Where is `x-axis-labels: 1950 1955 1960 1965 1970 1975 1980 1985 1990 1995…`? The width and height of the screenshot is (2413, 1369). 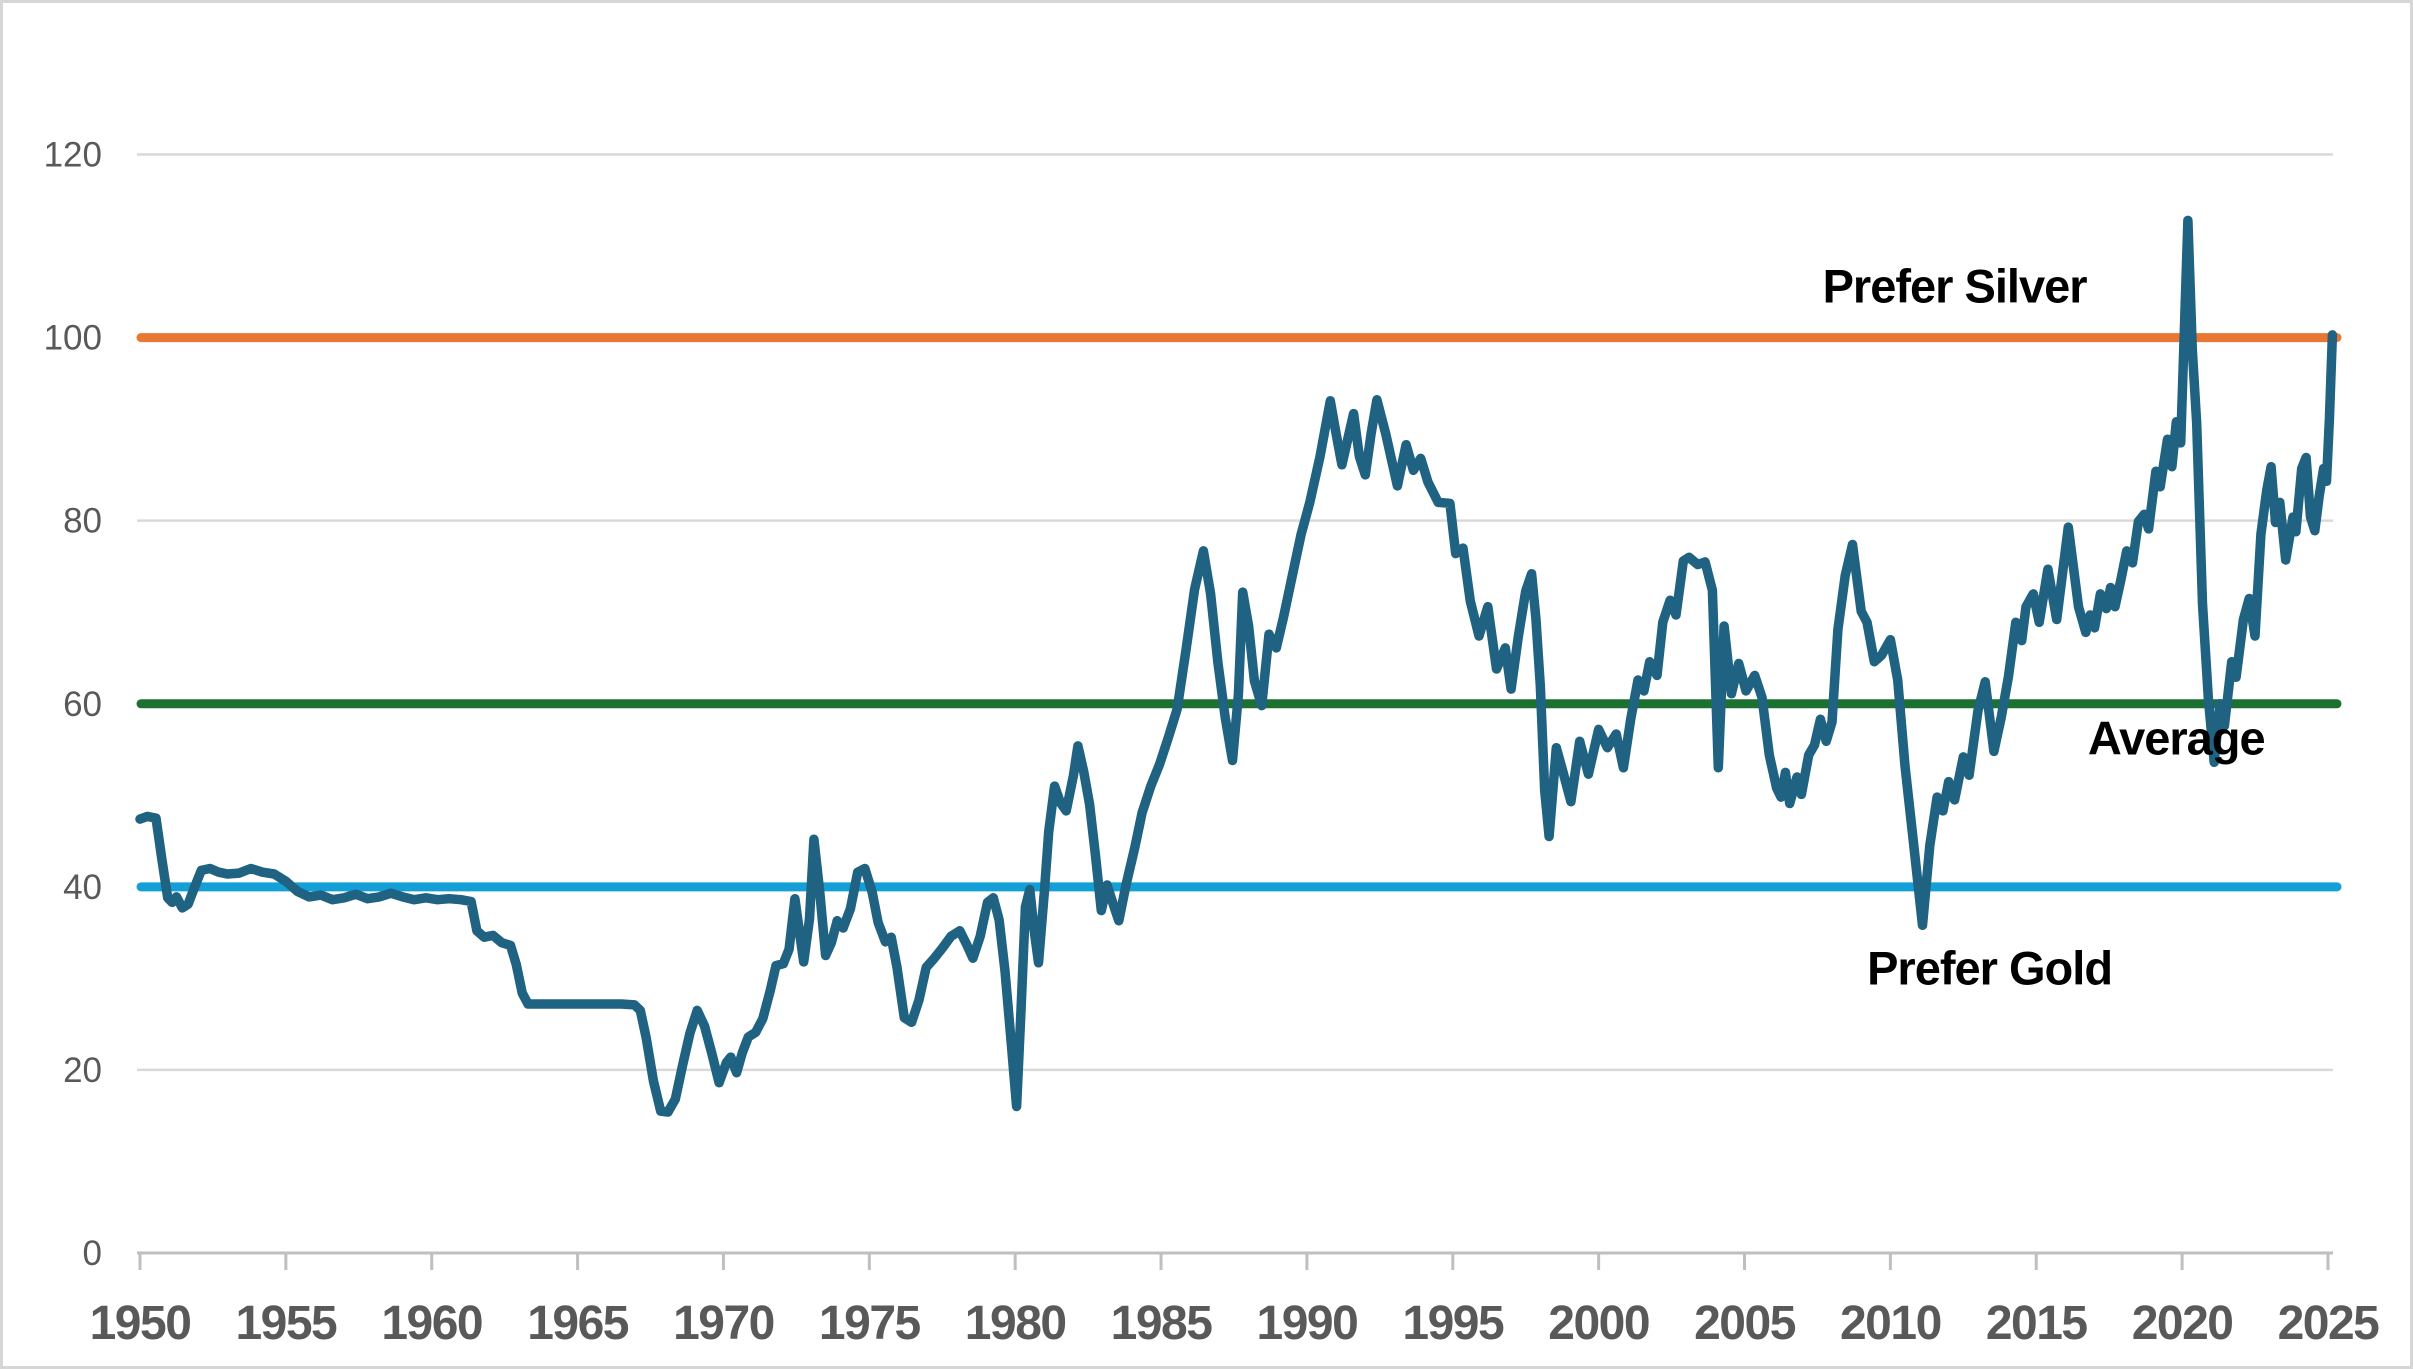
x-axis-labels: 1950 1955 1960 1965 1970 1975 1980 1985 1990 1995… is located at coordinates (1235, 1323).